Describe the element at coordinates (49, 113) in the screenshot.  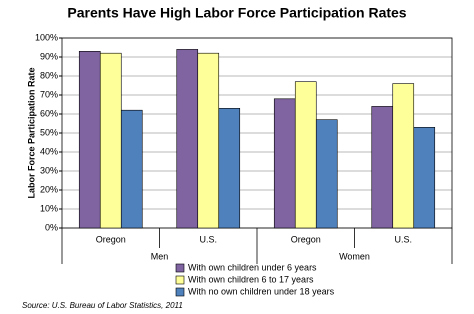
I see `y-tick-label: 60%` at that location.